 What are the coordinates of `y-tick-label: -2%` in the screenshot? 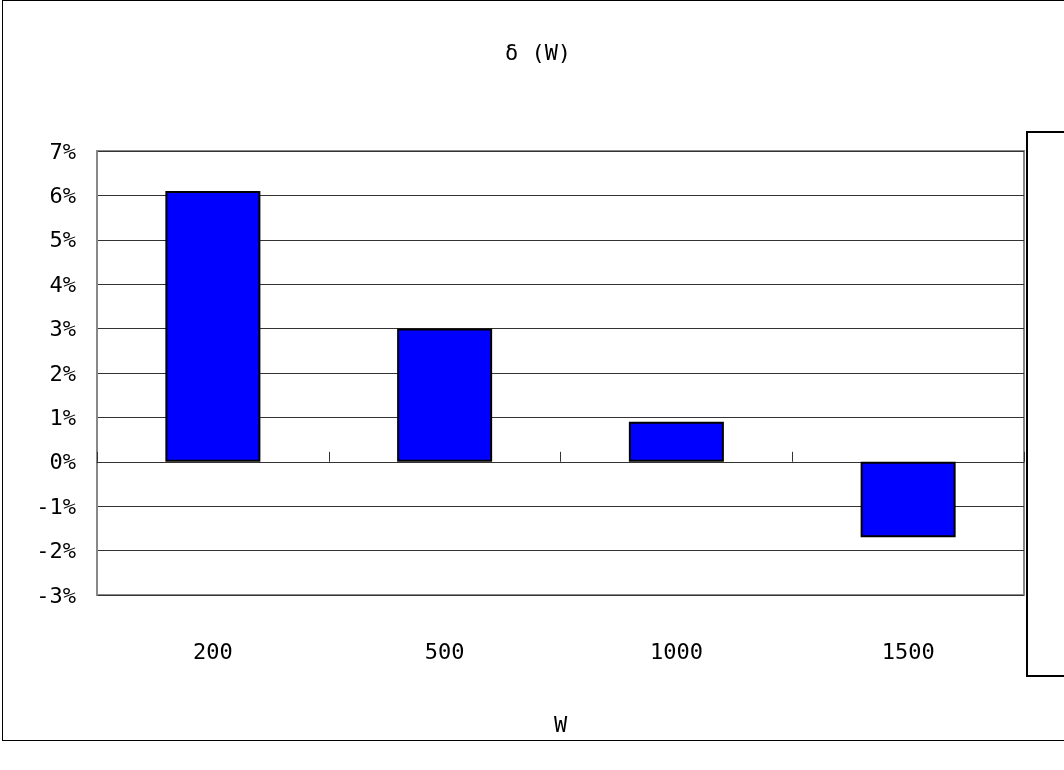 It's located at (56, 551).